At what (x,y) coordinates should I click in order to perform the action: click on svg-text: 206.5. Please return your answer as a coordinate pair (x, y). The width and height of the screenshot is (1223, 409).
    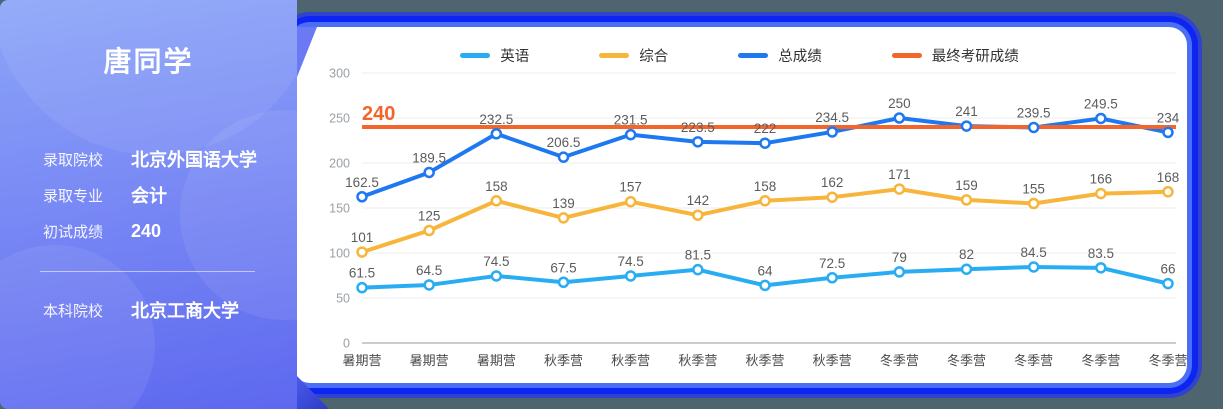
    Looking at the image, I should click on (564, 142).